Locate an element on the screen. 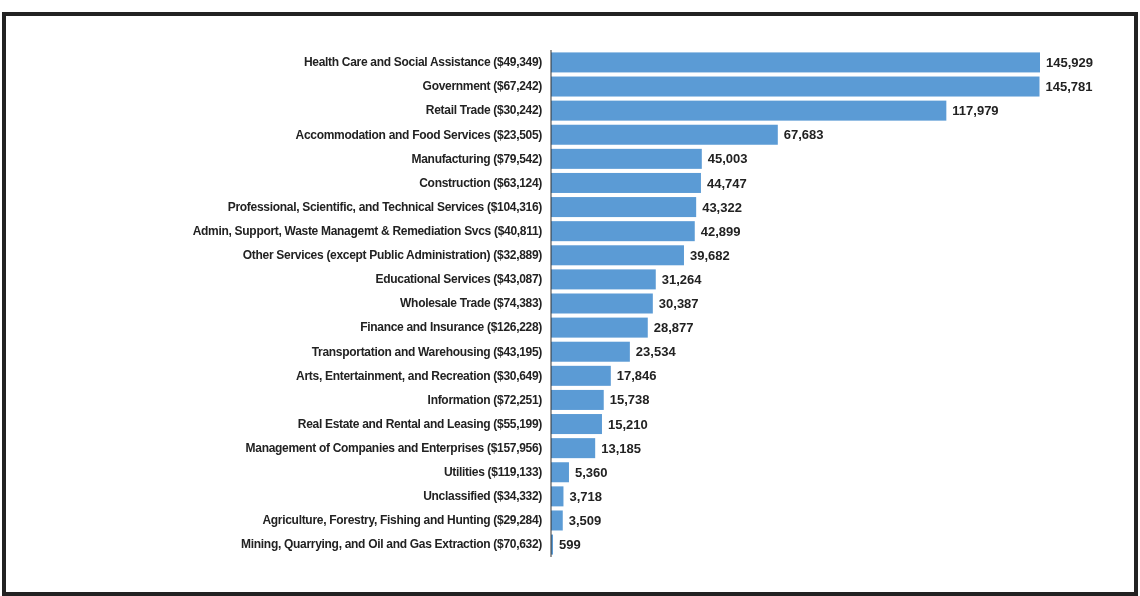  y-tick-label: Transportation and Warehousing ($43,195) is located at coordinates (427, 351).